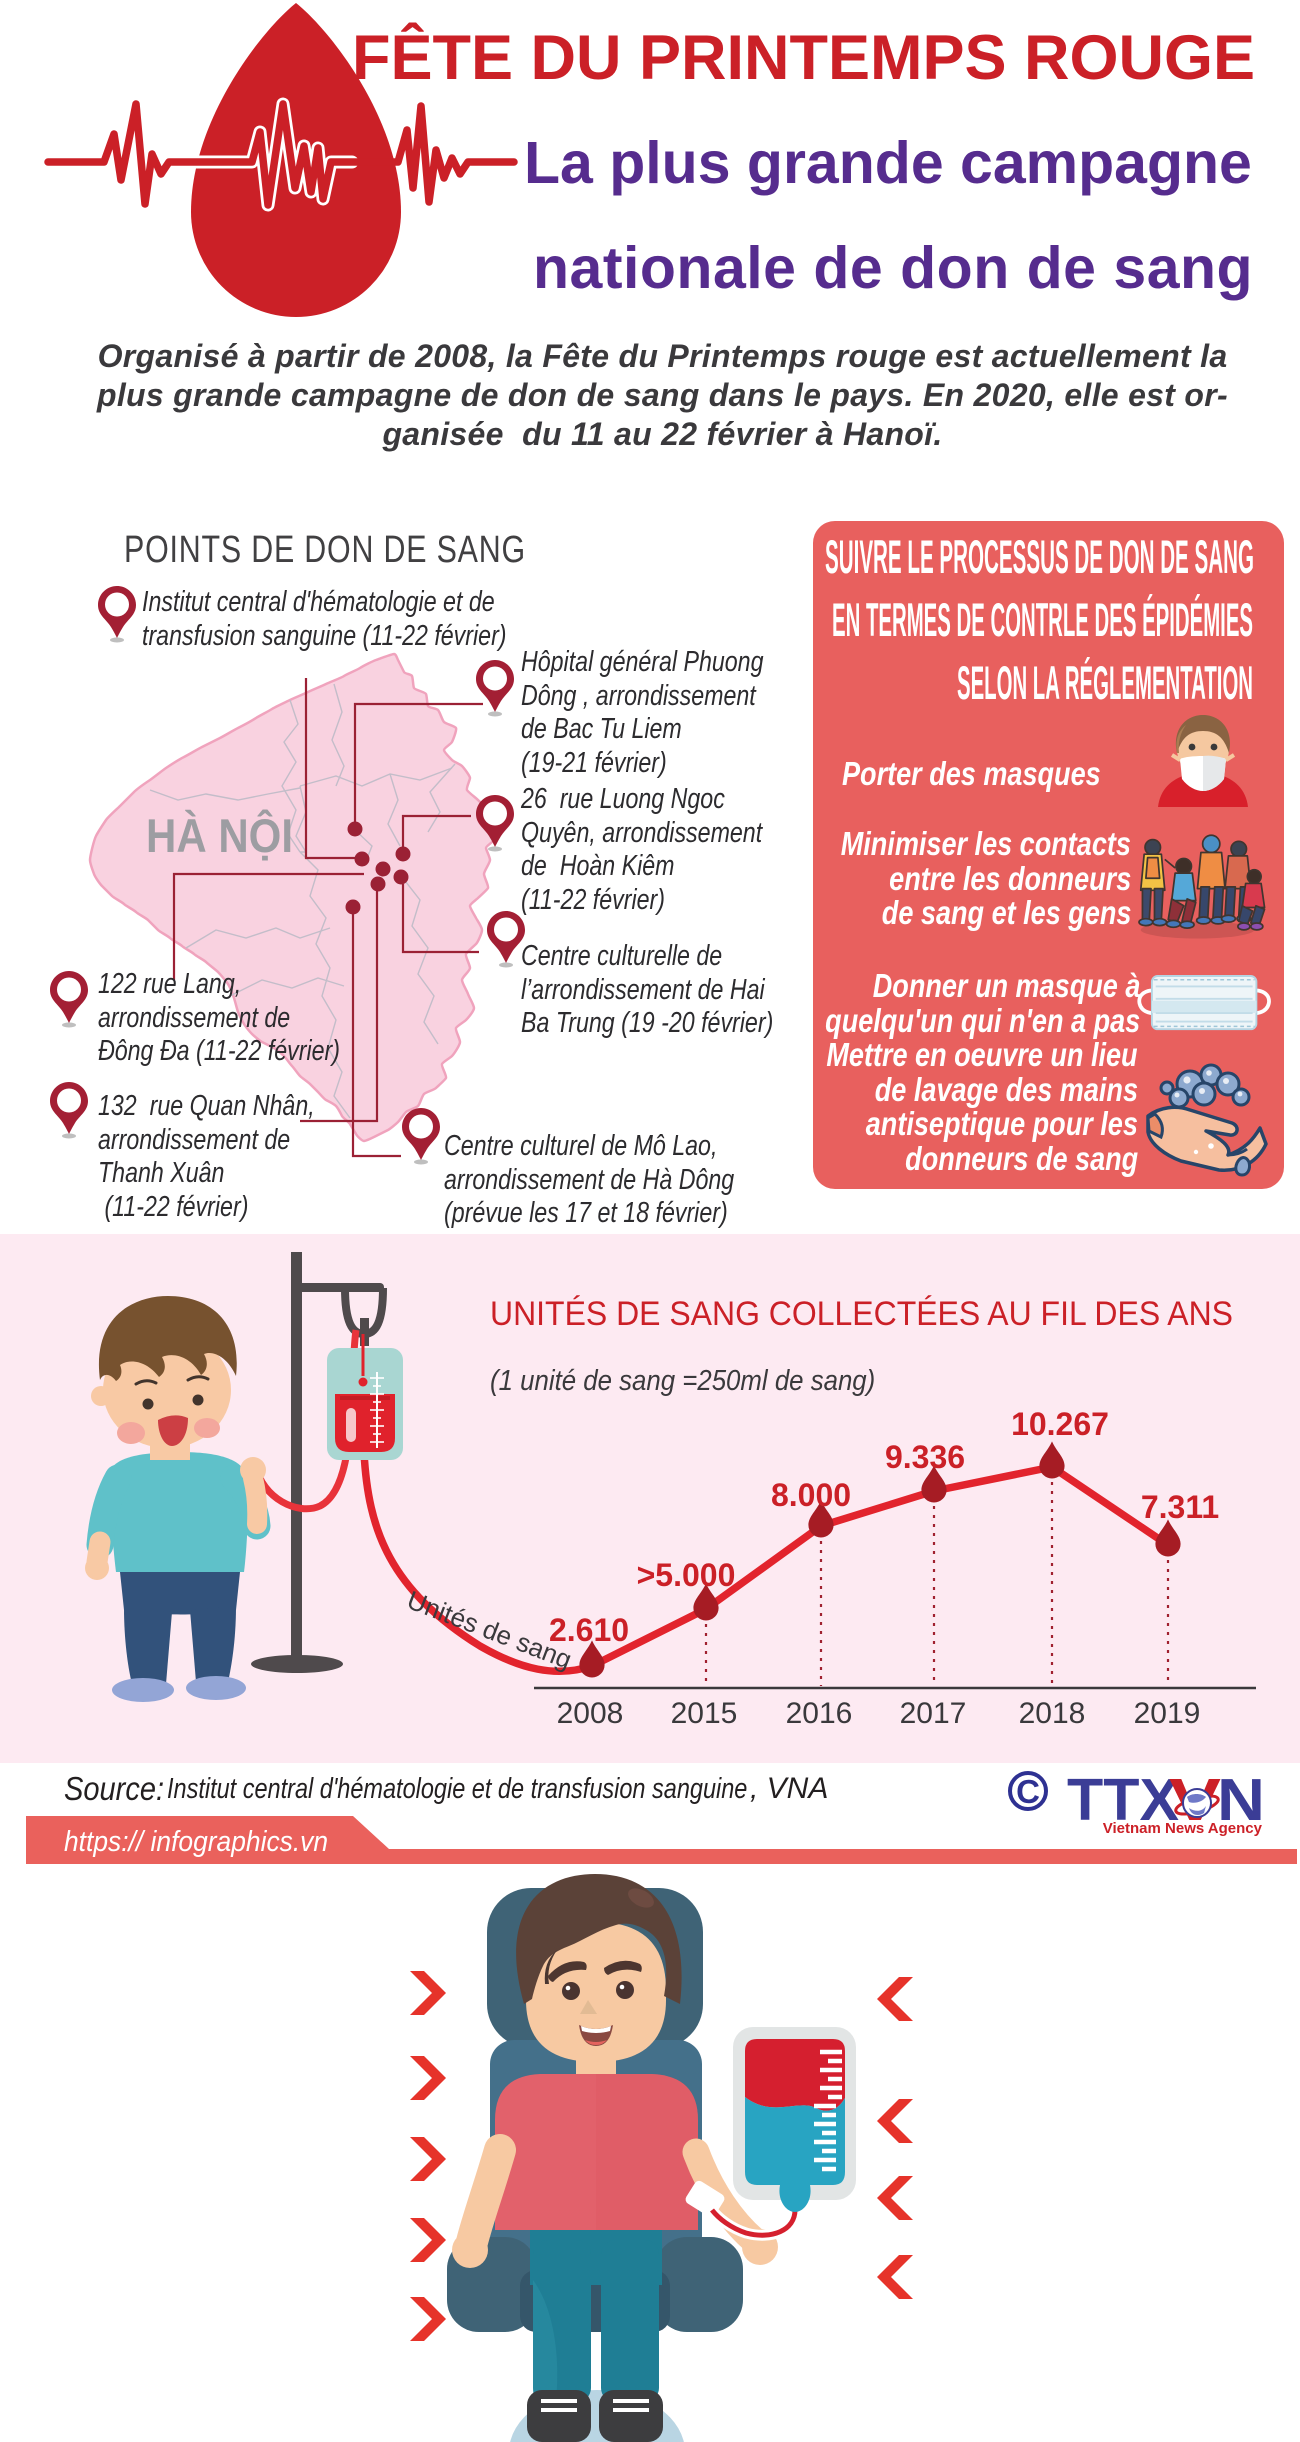 This screenshot has height=2442, width=1300. Describe the element at coordinates (1241, 1800) in the screenshot. I see `svg-text: N` at that location.